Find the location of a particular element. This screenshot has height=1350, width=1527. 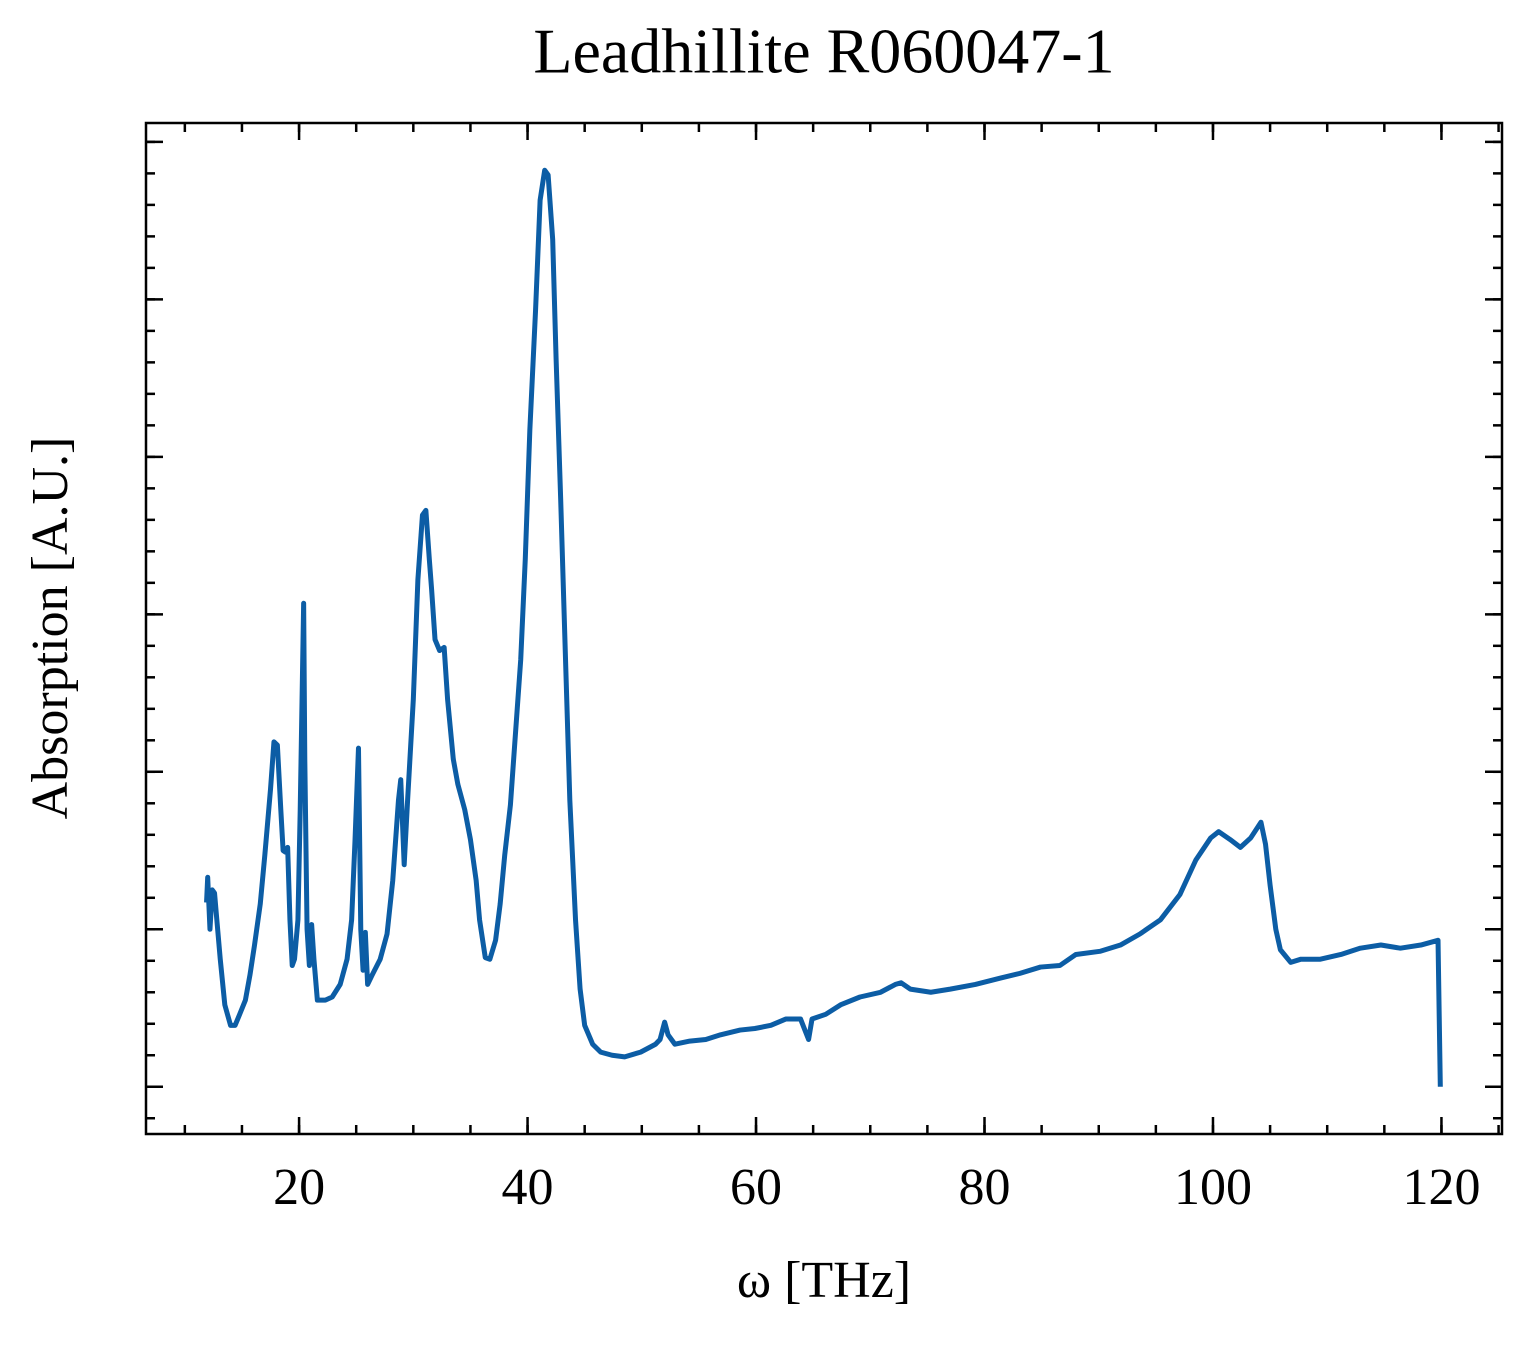

chart-title: Leadhillite R060047-1 is located at coordinates (823, 51).